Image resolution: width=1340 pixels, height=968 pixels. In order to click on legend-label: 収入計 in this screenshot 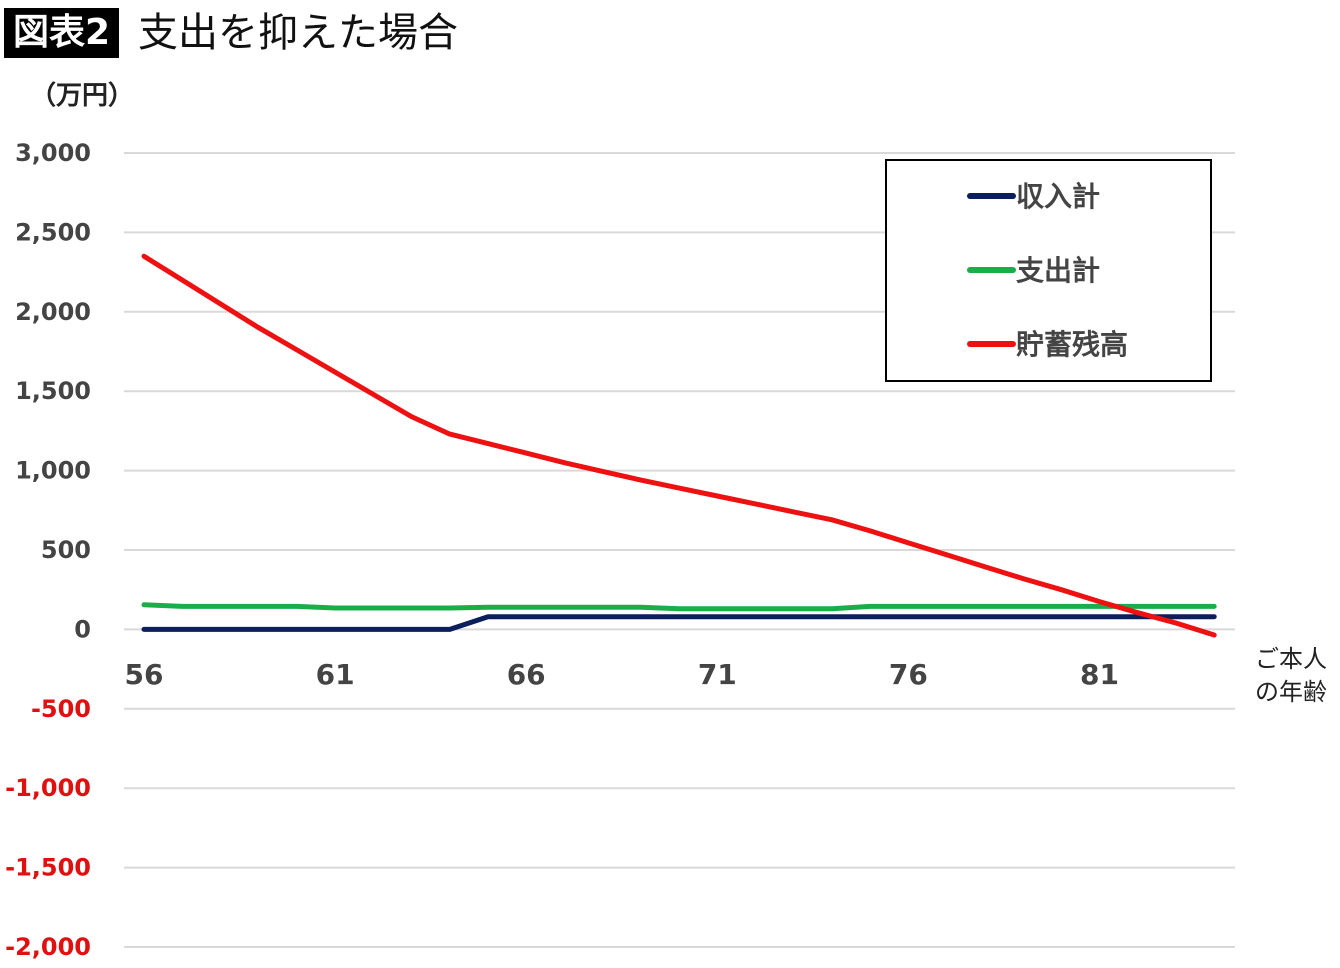, I will do `click(1058, 196)`.